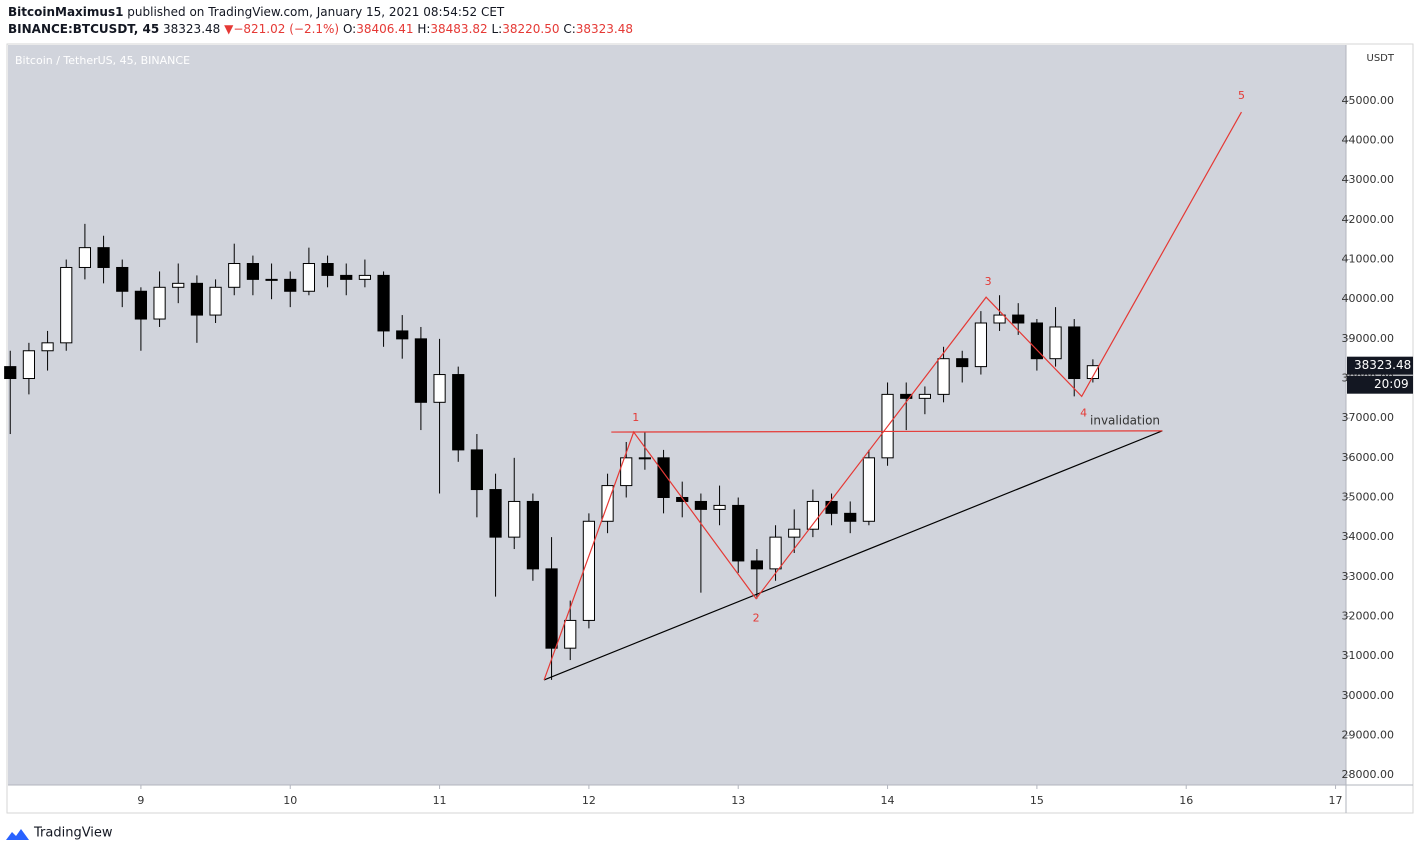 Image resolution: width=1420 pixels, height=852 pixels. I want to click on y-tick-label: 30000.00, so click(1368, 695).